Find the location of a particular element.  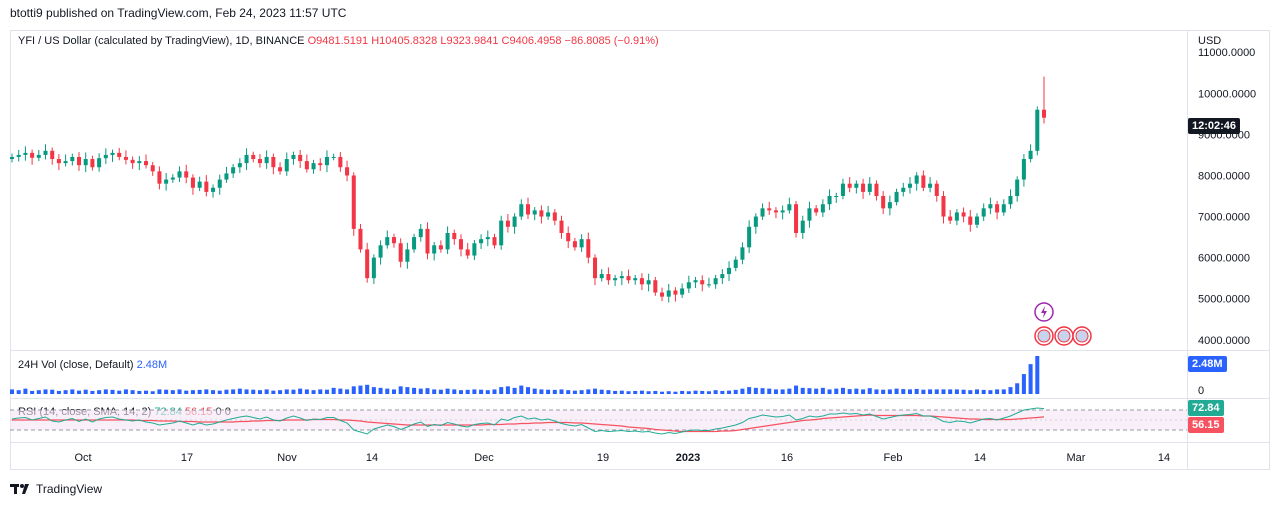

volume-legend: 24H Vol (close, Default) 2.48M is located at coordinates (92, 365).